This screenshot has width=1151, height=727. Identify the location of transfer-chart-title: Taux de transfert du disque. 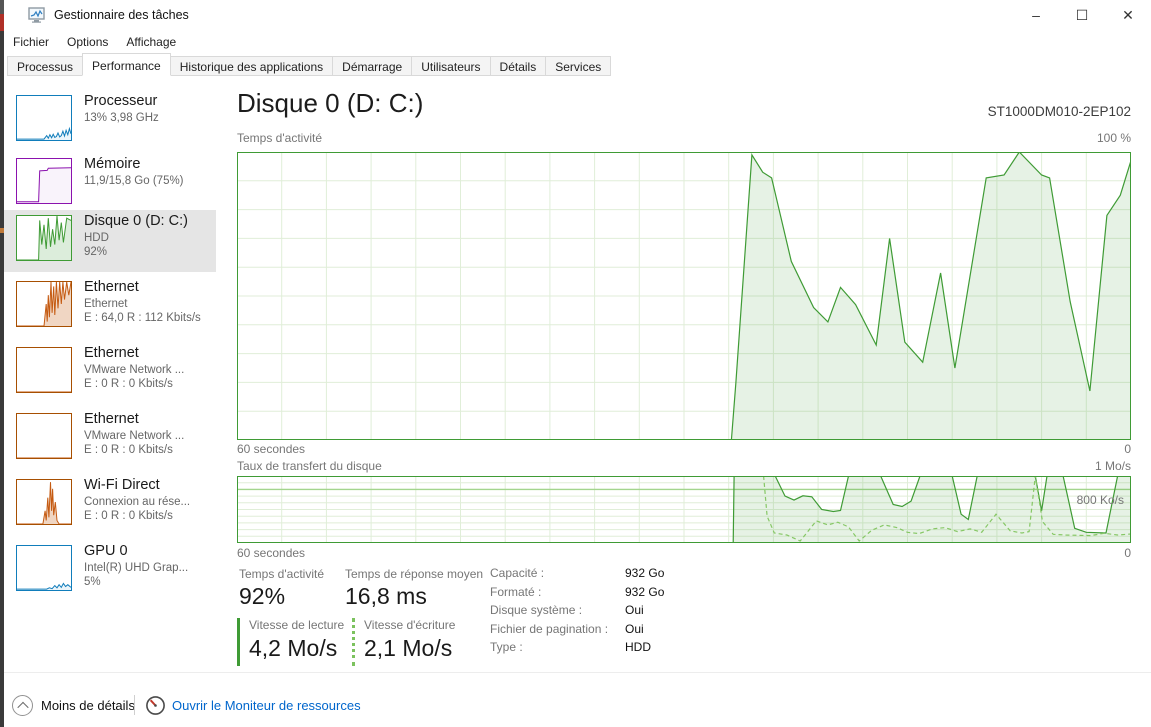
(309, 466).